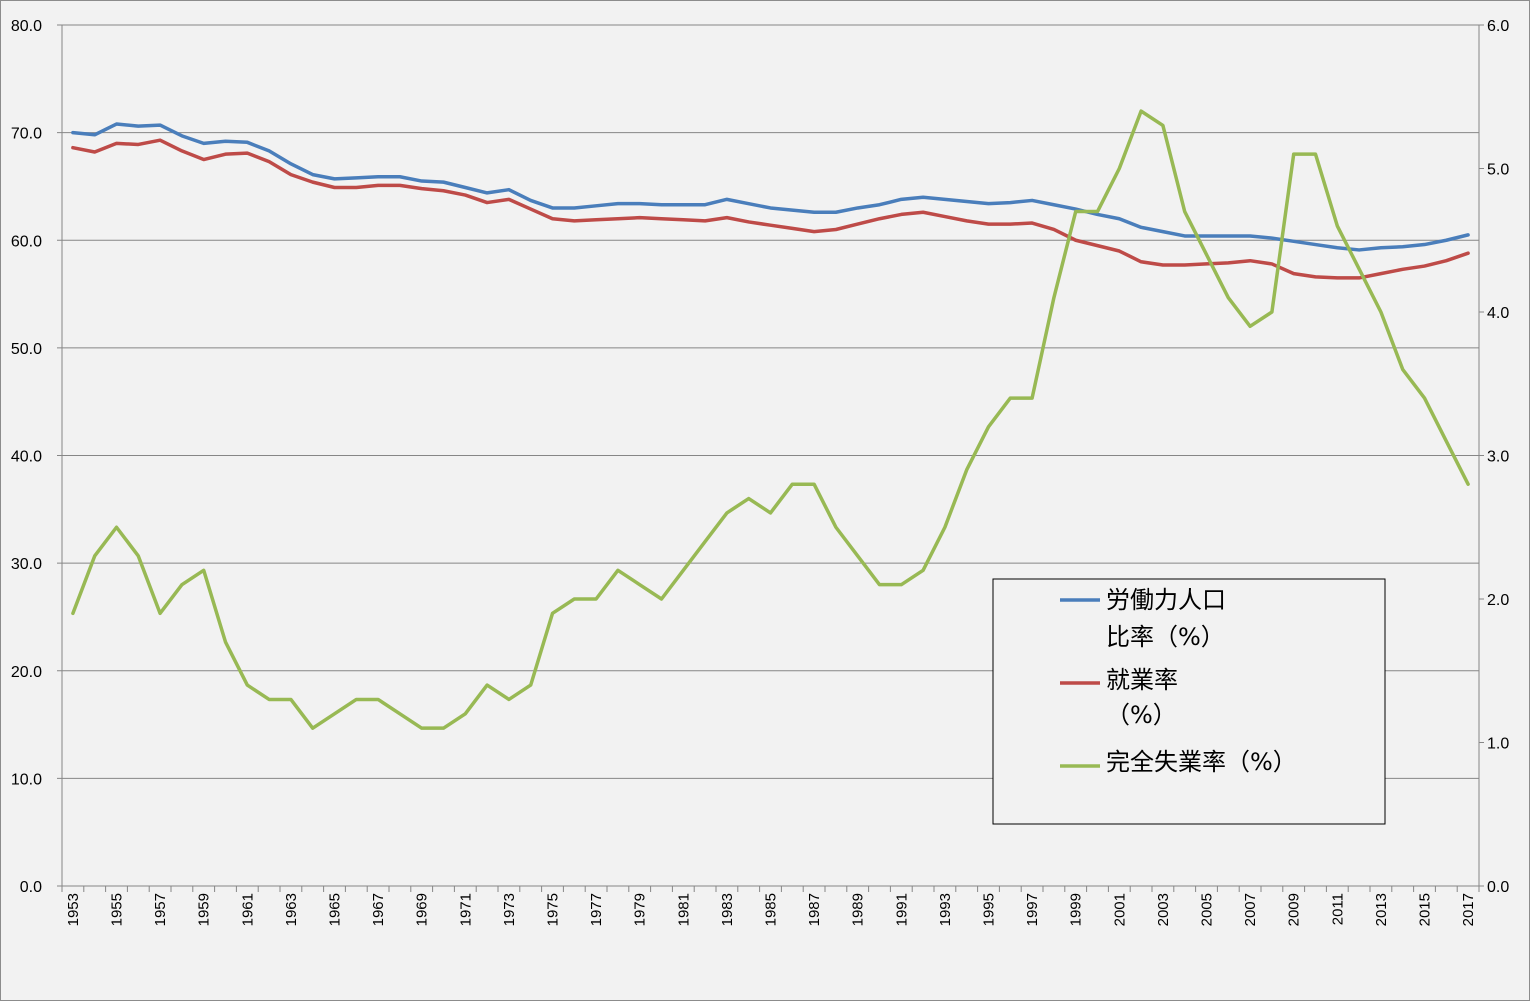 This screenshot has height=1001, width=1530. I want to click on legend-label-2: 完全失業率（%）, so click(1201, 762).